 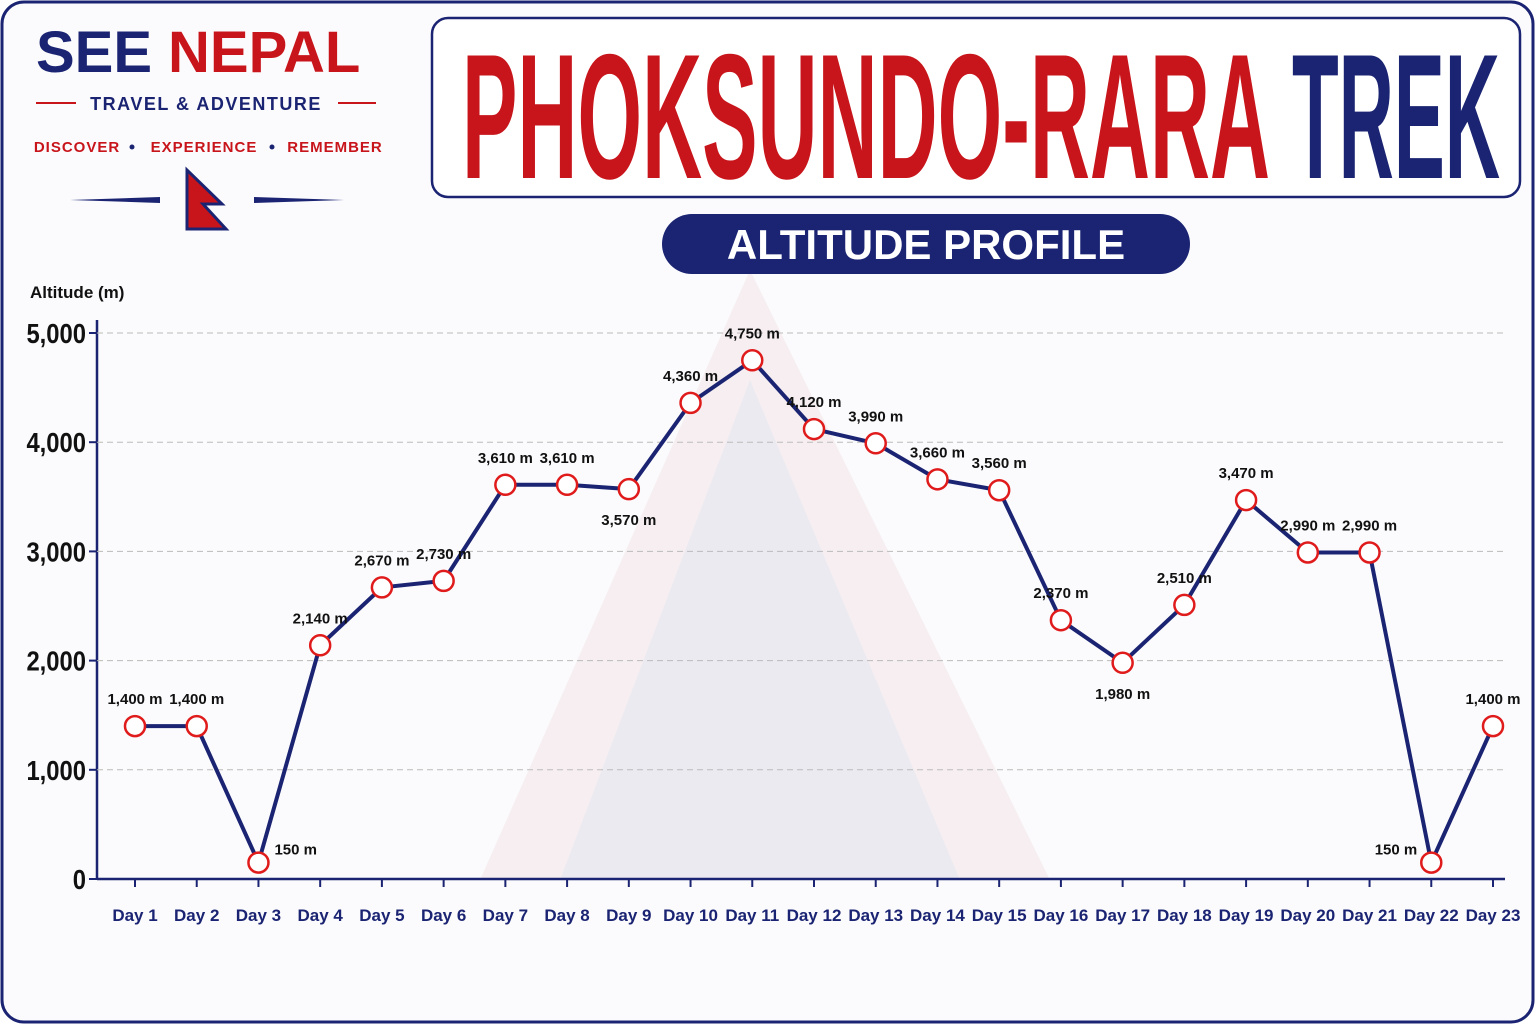 What do you see at coordinates (56, 661) in the screenshot?
I see `y-tick-label: 2,000` at bounding box center [56, 661].